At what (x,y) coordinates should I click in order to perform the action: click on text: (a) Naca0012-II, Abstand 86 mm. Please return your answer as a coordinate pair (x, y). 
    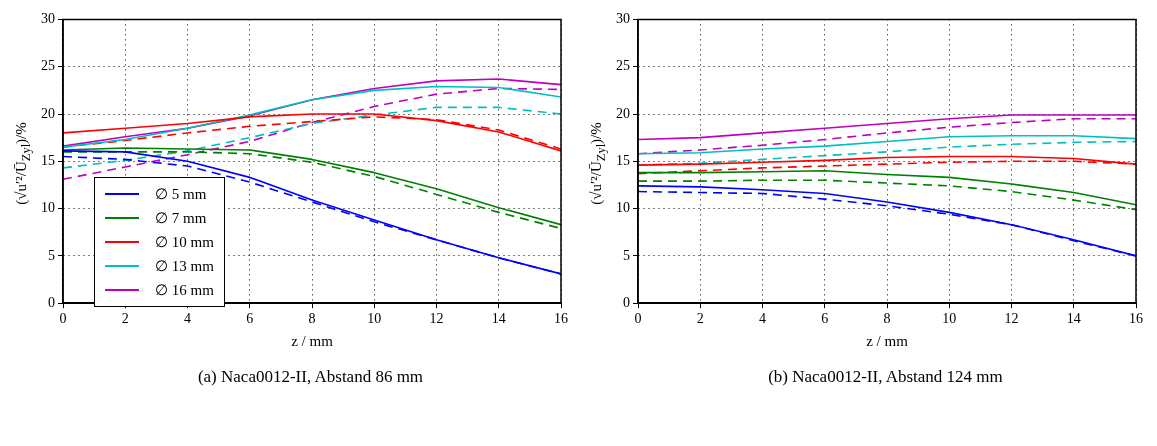
    Looking at the image, I should click on (310, 377).